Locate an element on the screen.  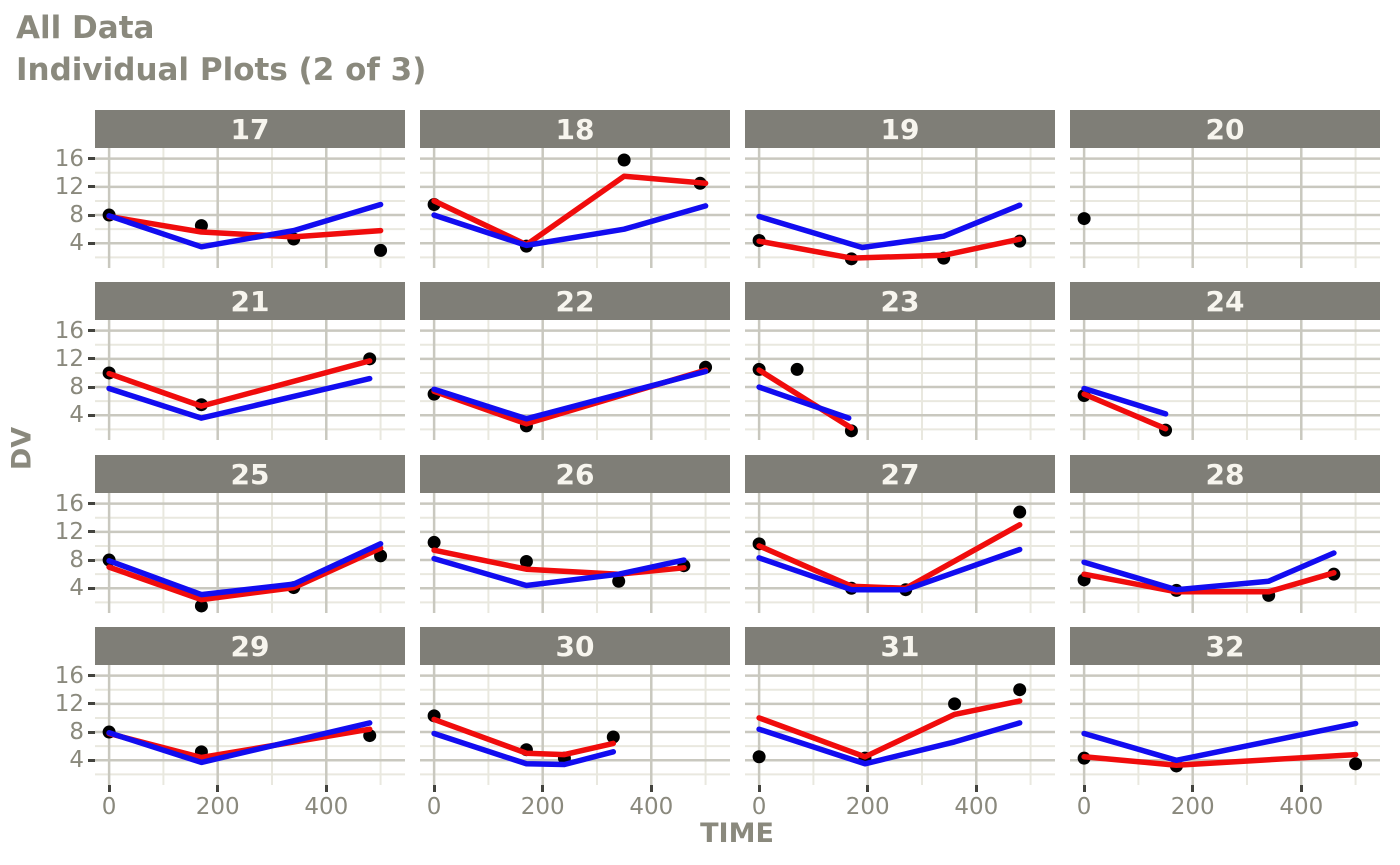
facet-strip-27: 27 is located at coordinates (900, 474).